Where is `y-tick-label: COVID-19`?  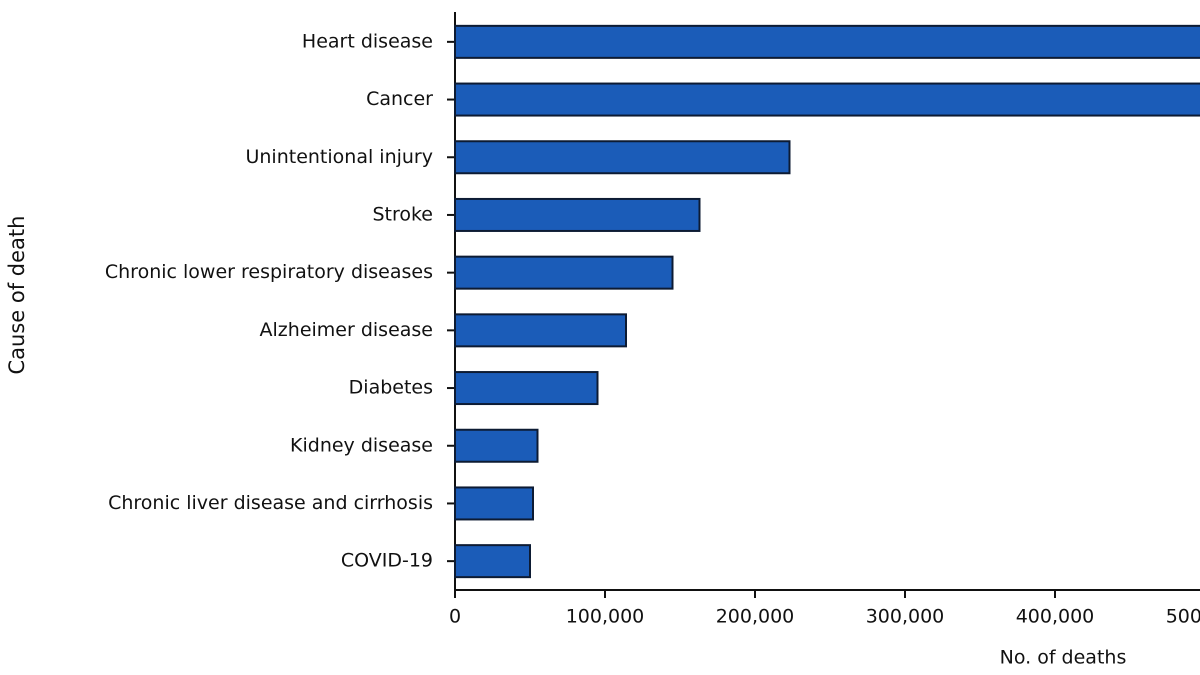
y-tick-label: COVID-19 is located at coordinates (387, 561).